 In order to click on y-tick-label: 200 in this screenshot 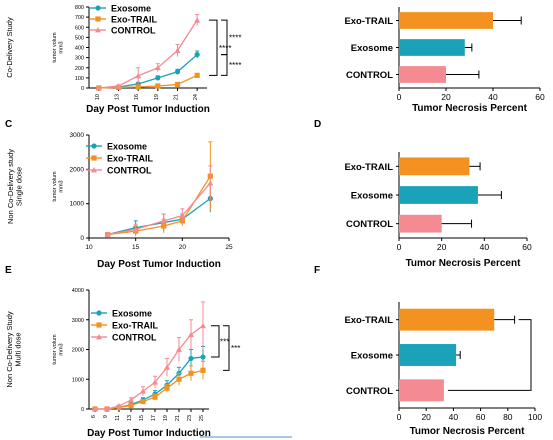, I will do `click(79, 69)`.